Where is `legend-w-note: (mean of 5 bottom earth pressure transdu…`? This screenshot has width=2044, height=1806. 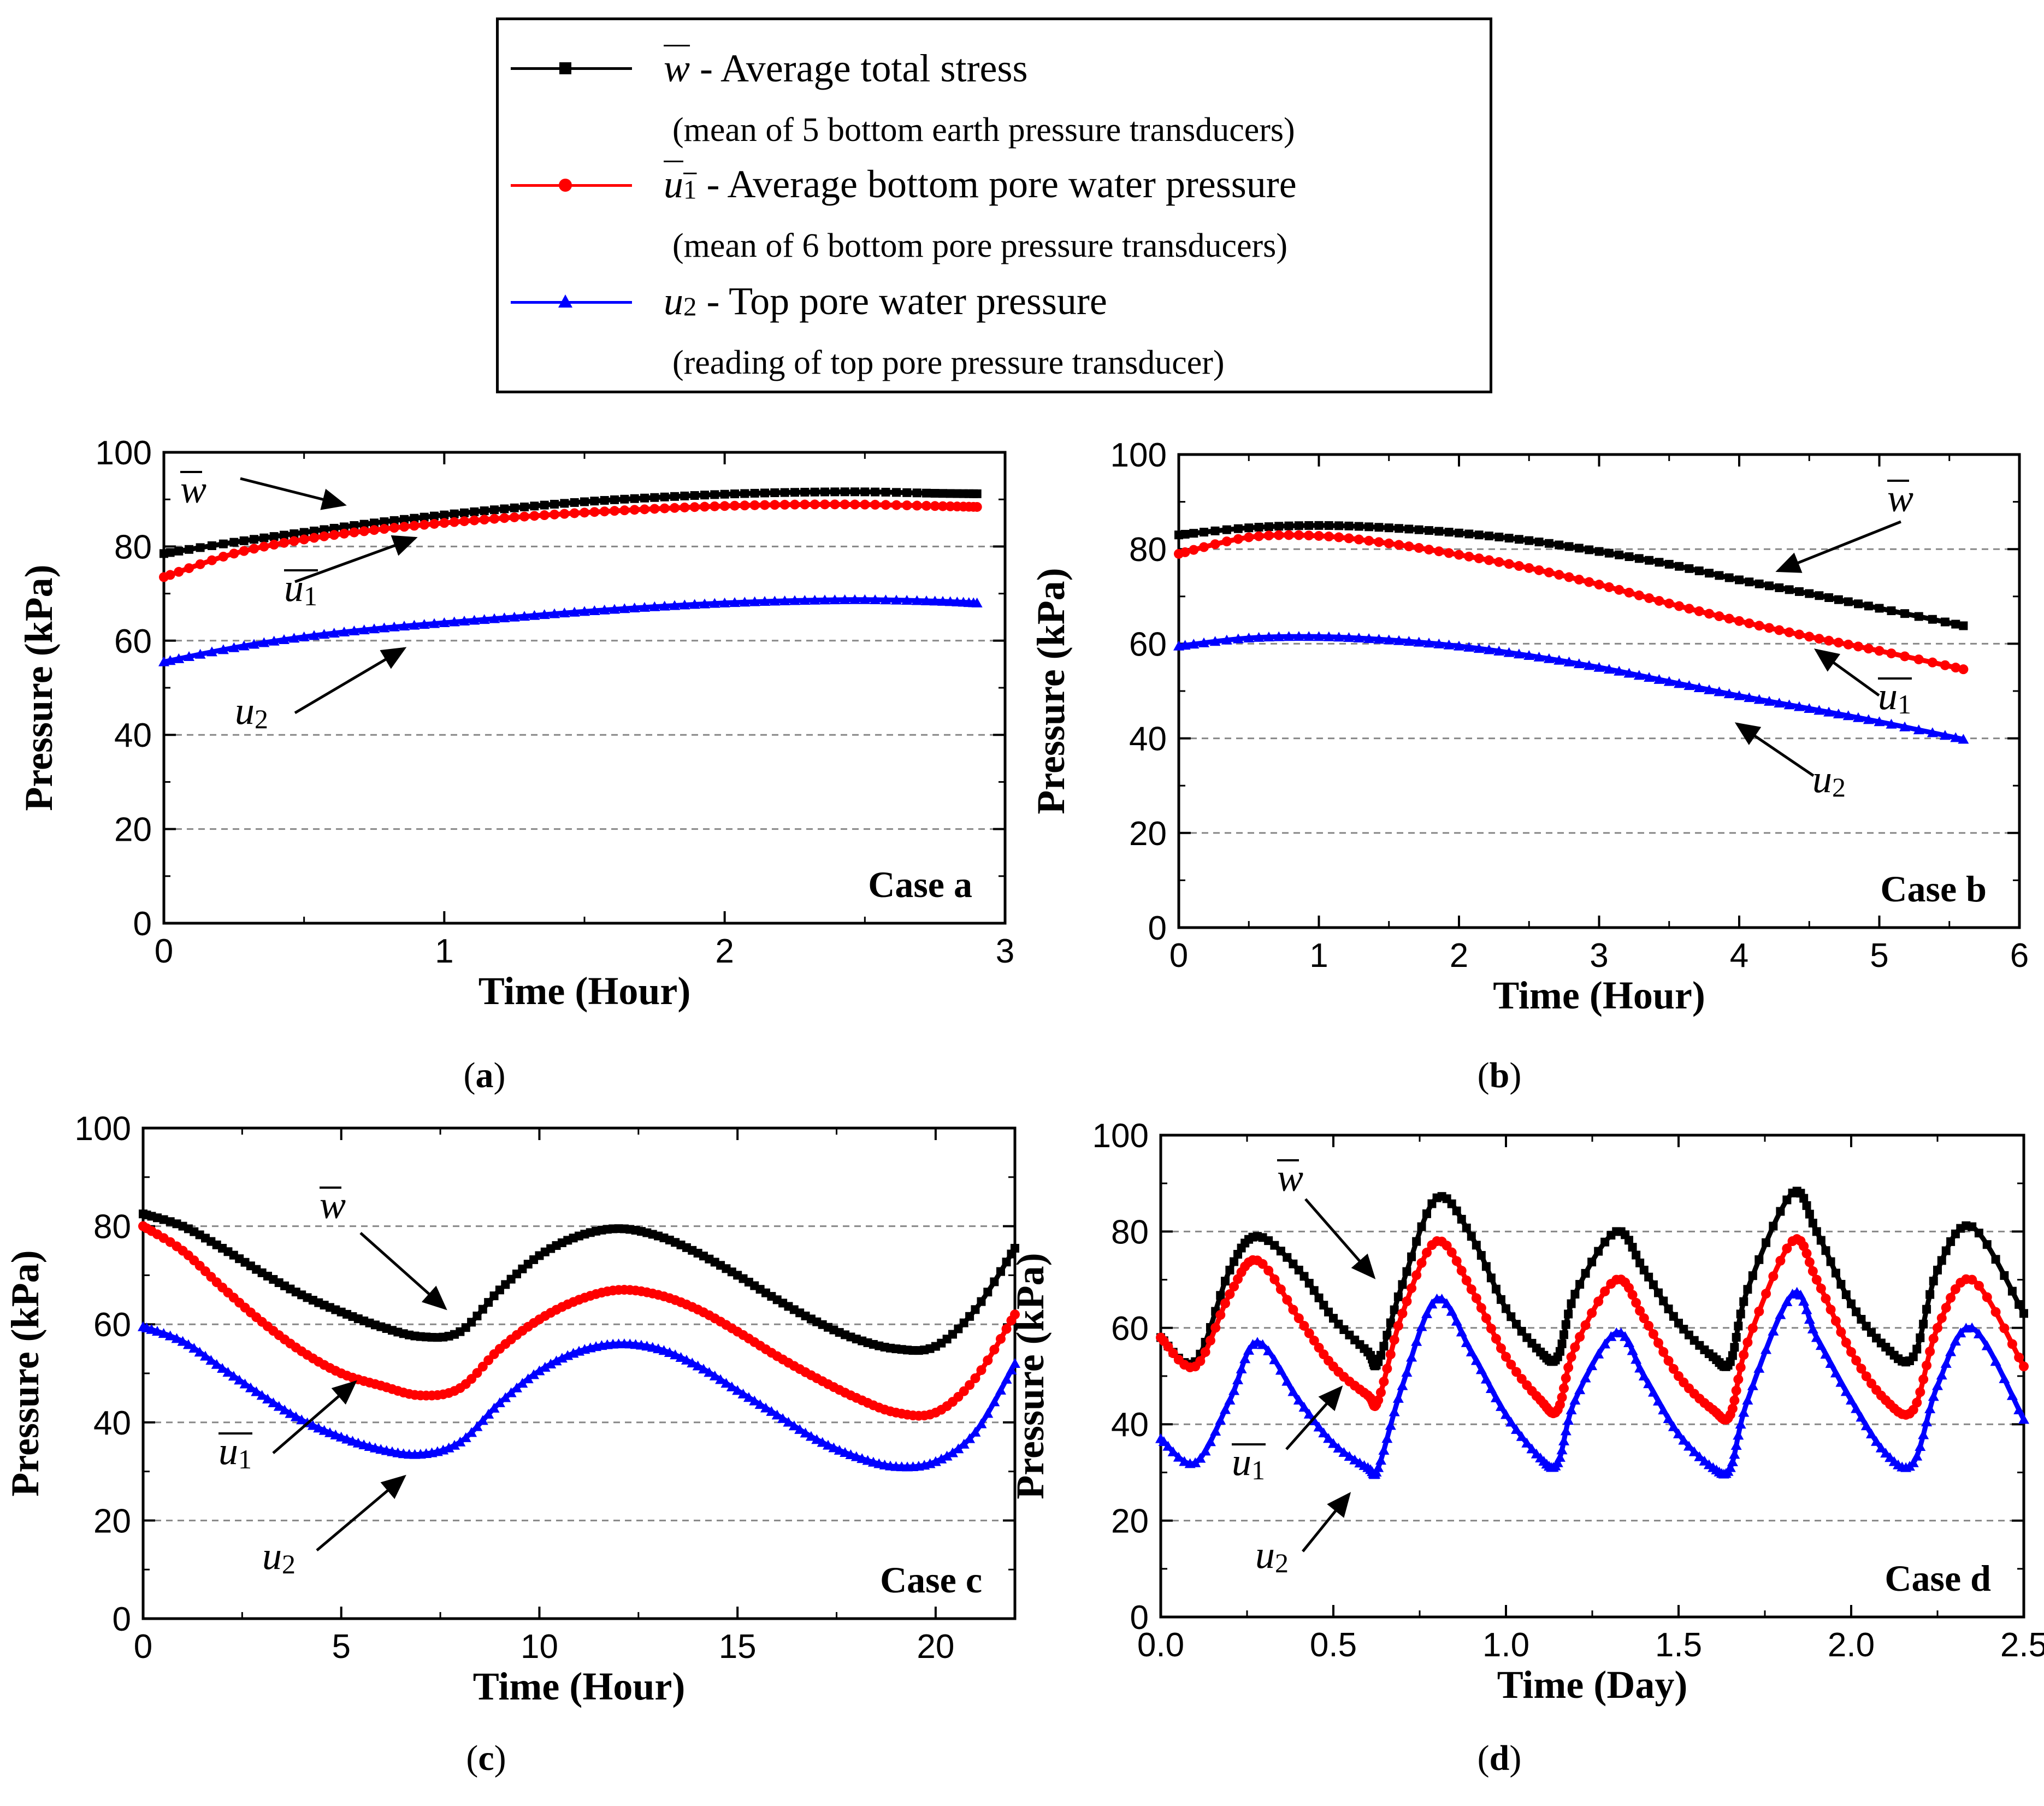
legend-w-note: (mean of 5 bottom earth pressure transdu… is located at coordinates (983, 130).